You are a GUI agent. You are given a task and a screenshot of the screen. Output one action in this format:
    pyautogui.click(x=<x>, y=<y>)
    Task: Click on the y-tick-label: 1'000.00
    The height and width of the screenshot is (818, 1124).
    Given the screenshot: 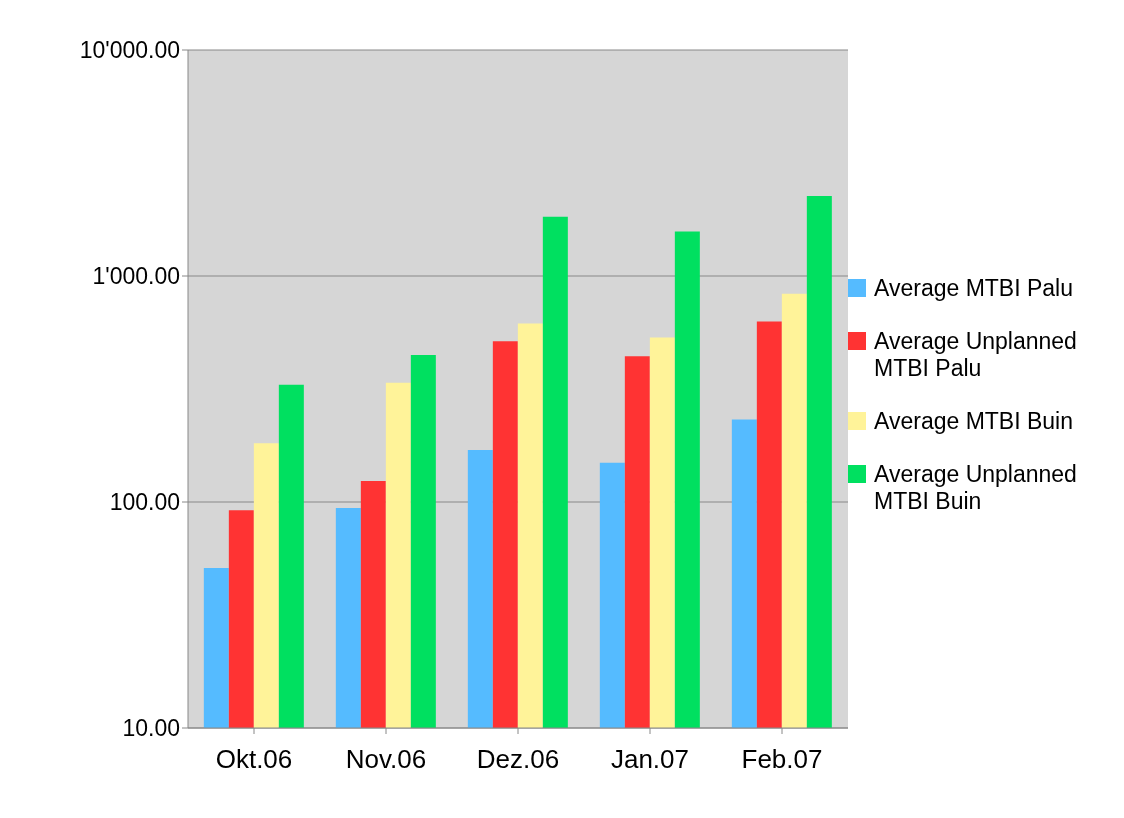 What is the action you would take?
    pyautogui.click(x=136, y=276)
    